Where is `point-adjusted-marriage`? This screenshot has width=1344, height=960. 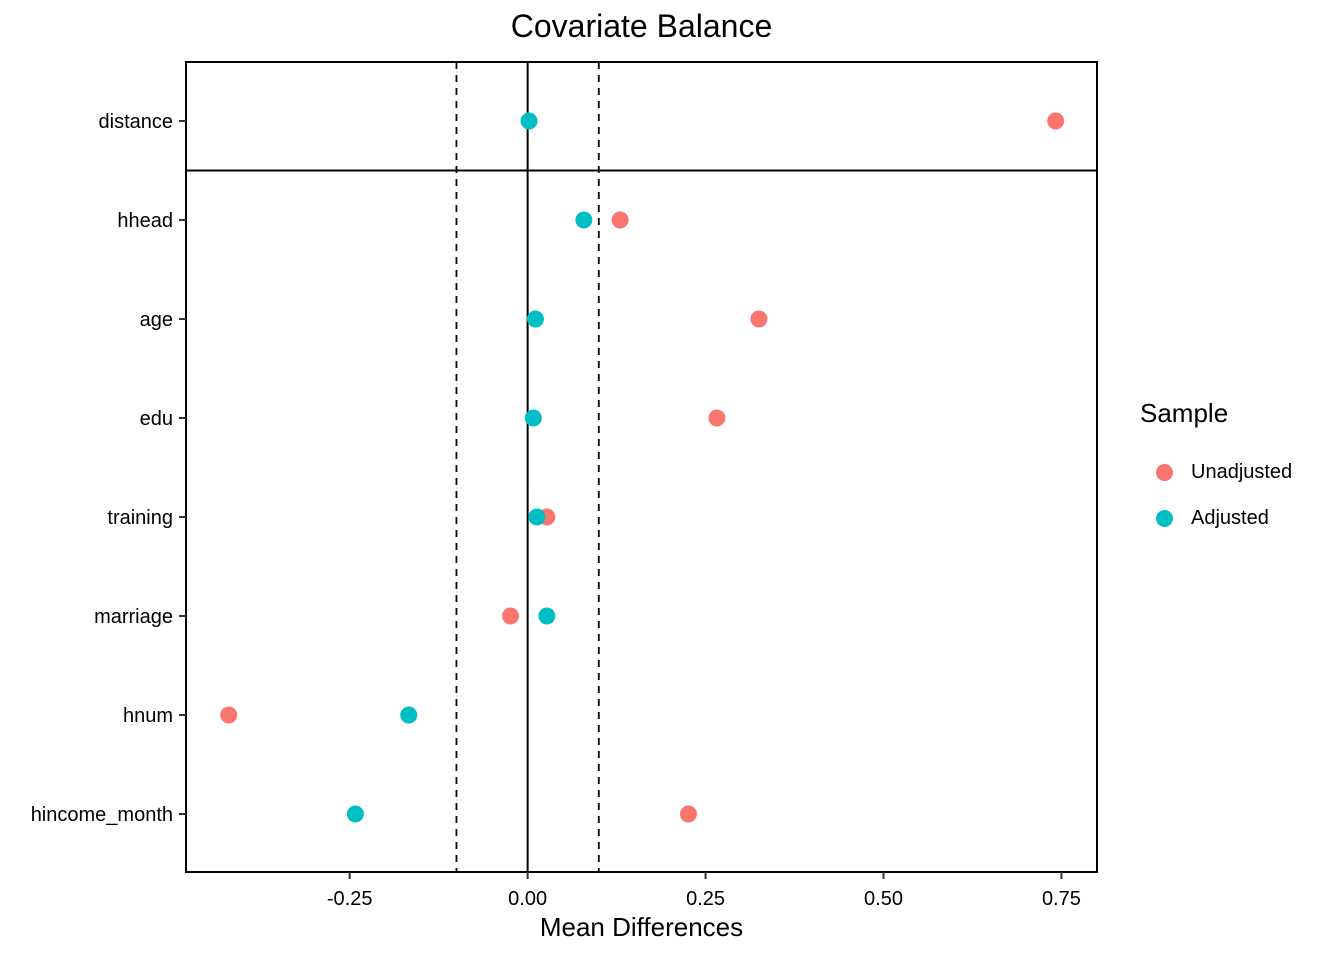
point-adjusted-marriage is located at coordinates (547, 616).